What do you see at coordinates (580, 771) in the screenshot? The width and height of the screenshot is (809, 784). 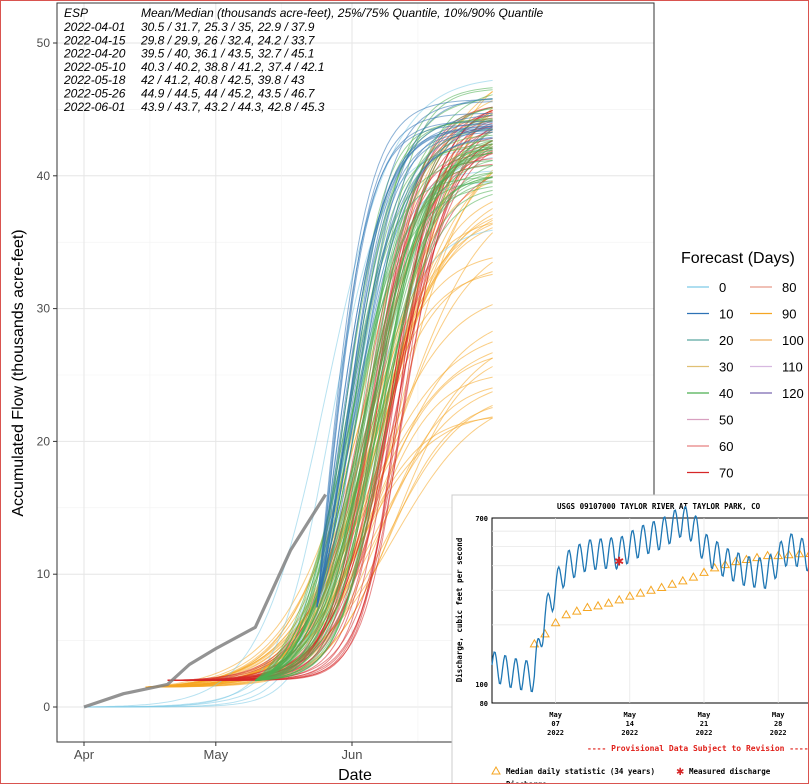 I see `inset-legend-median: Median daily statistic (34 years)` at bounding box center [580, 771].